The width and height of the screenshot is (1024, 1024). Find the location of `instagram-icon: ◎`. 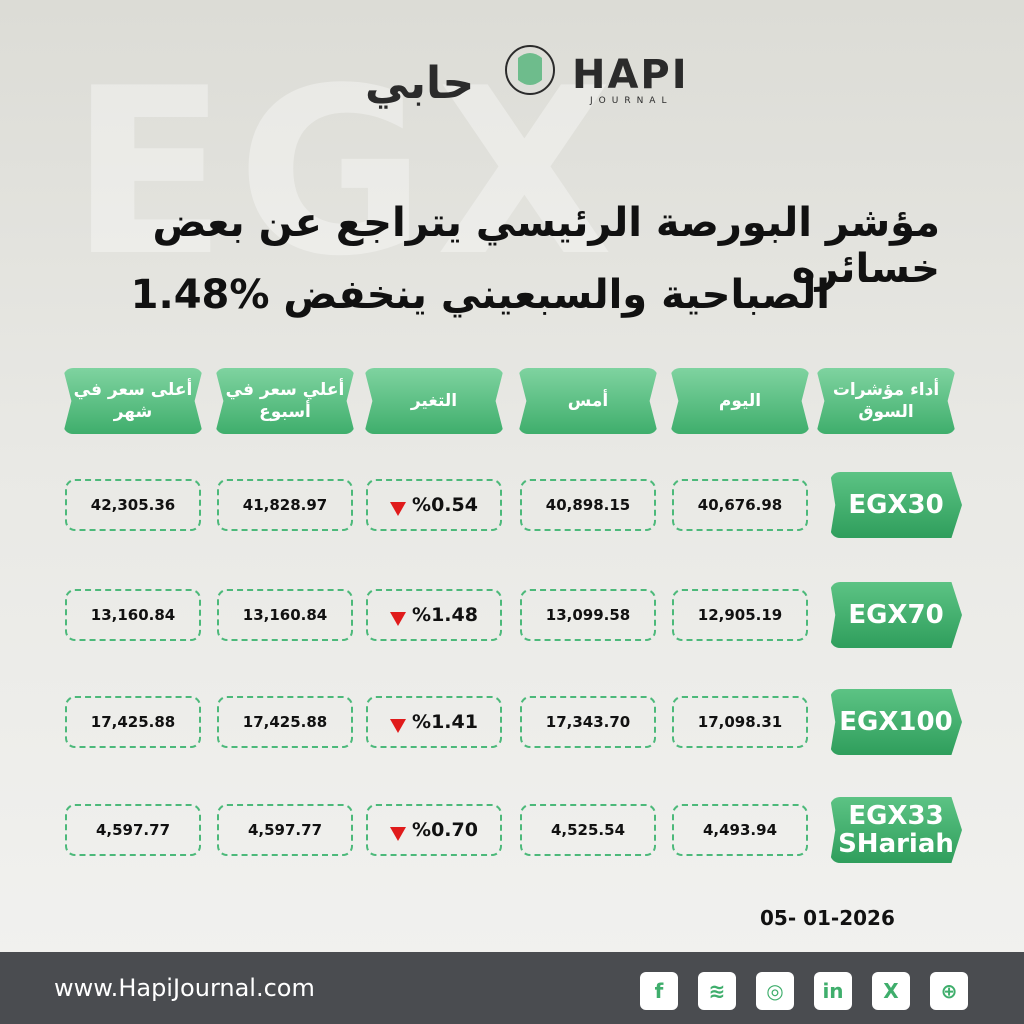

instagram-icon: ◎ is located at coordinates (775, 991).